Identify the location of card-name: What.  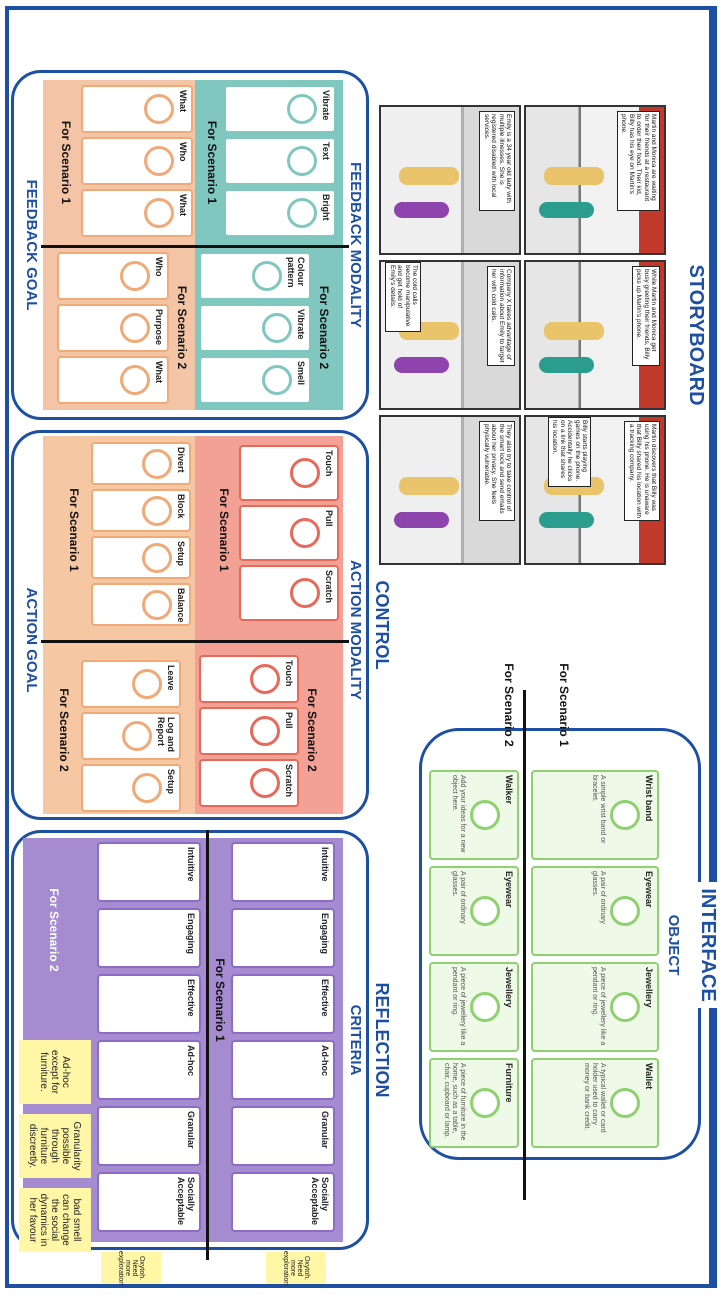
(183, 101).